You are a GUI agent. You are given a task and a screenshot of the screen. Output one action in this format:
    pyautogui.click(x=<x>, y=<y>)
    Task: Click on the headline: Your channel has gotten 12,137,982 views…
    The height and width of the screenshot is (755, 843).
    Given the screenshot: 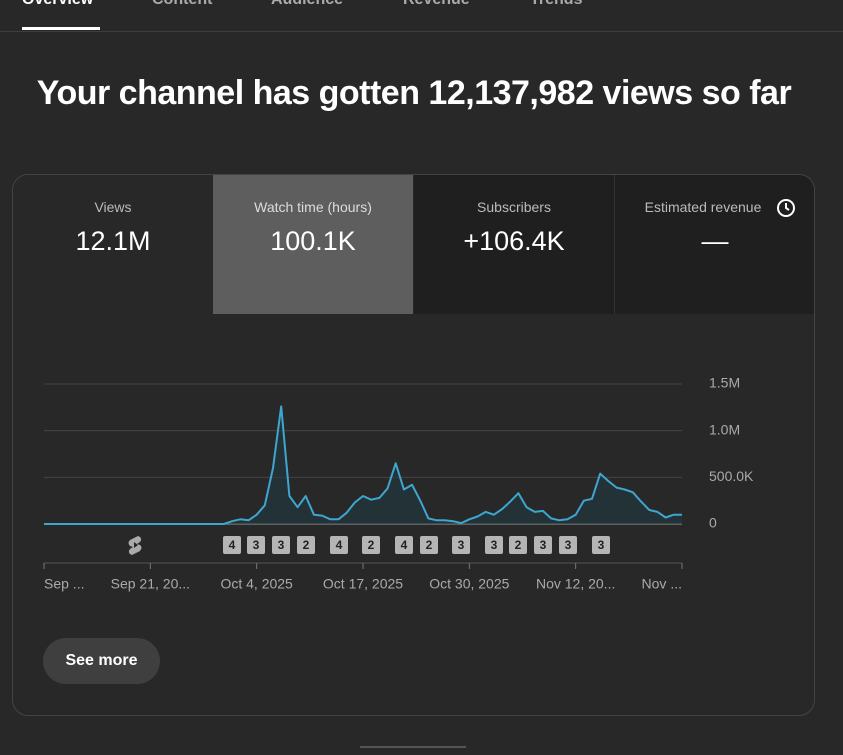 What is the action you would take?
    pyautogui.click(x=414, y=93)
    